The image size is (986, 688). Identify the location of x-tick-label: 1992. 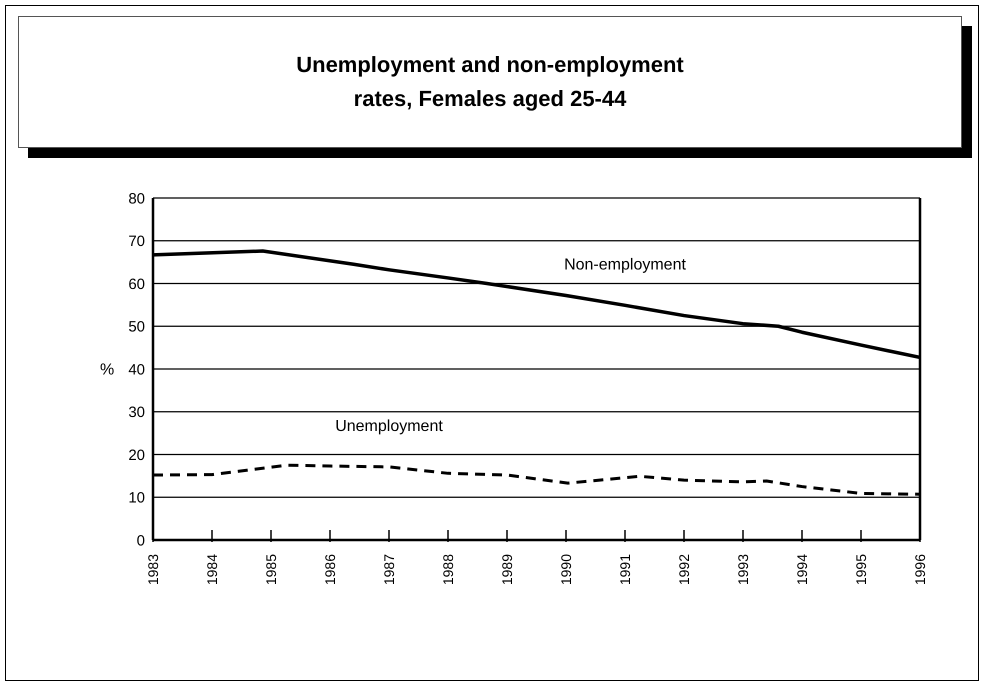
(684, 570).